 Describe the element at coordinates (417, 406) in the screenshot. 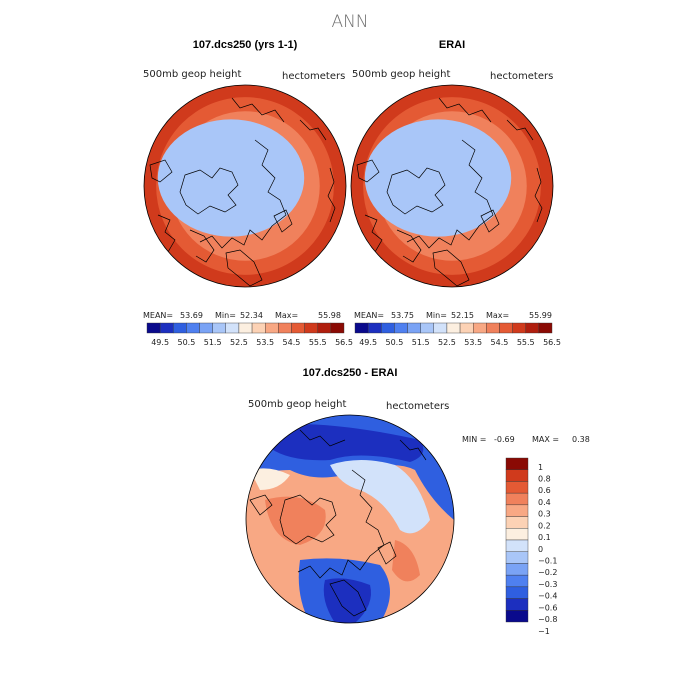

I see `difference-units-label: hectometers` at that location.